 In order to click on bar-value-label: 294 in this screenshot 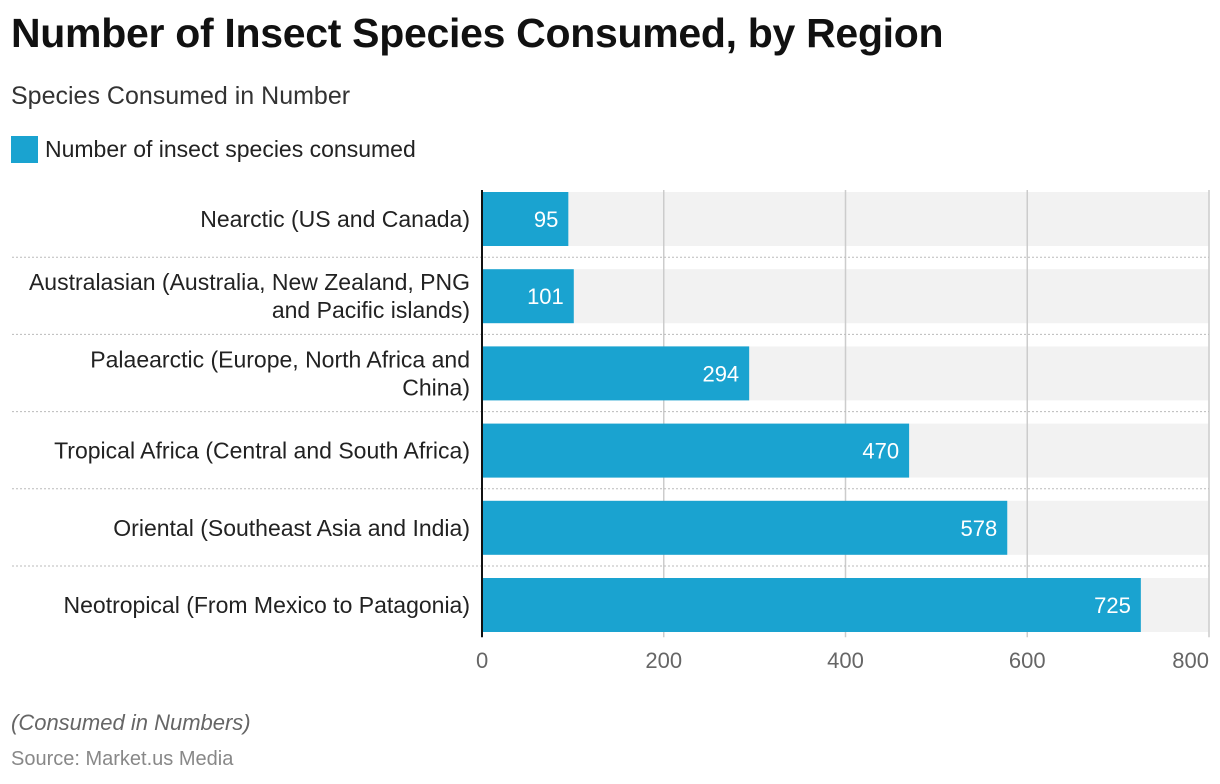, I will do `click(720, 373)`.